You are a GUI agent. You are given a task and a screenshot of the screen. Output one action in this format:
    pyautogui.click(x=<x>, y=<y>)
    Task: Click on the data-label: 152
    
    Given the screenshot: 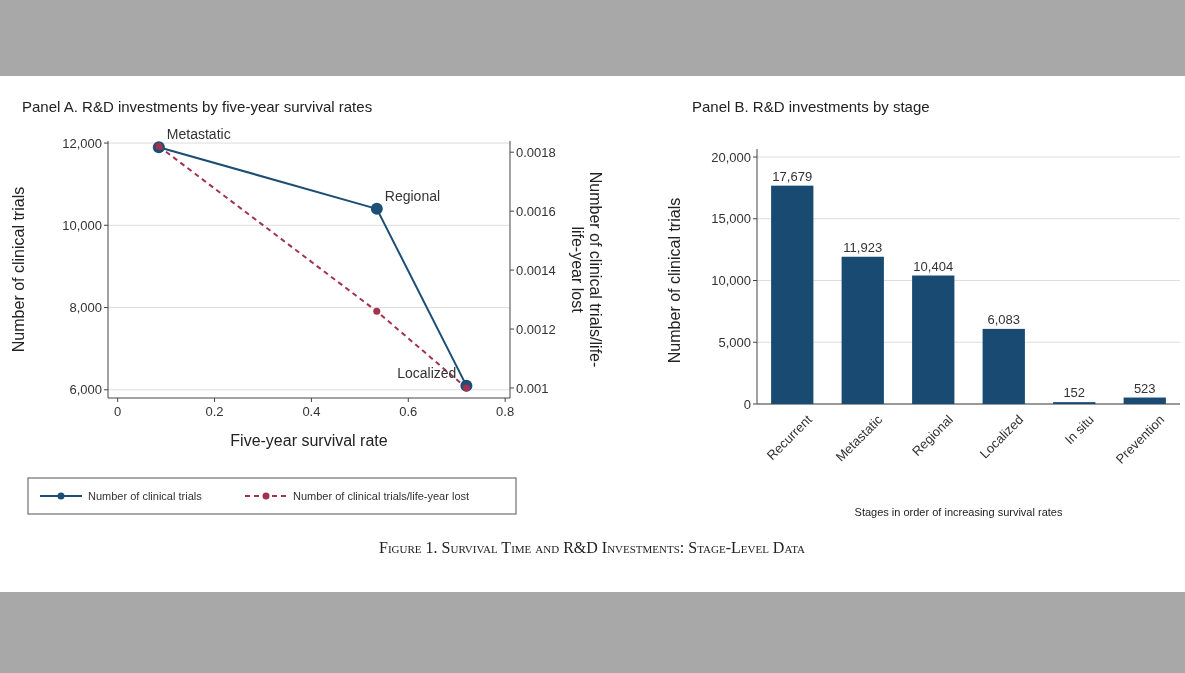 What is the action you would take?
    pyautogui.click(x=1074, y=393)
    